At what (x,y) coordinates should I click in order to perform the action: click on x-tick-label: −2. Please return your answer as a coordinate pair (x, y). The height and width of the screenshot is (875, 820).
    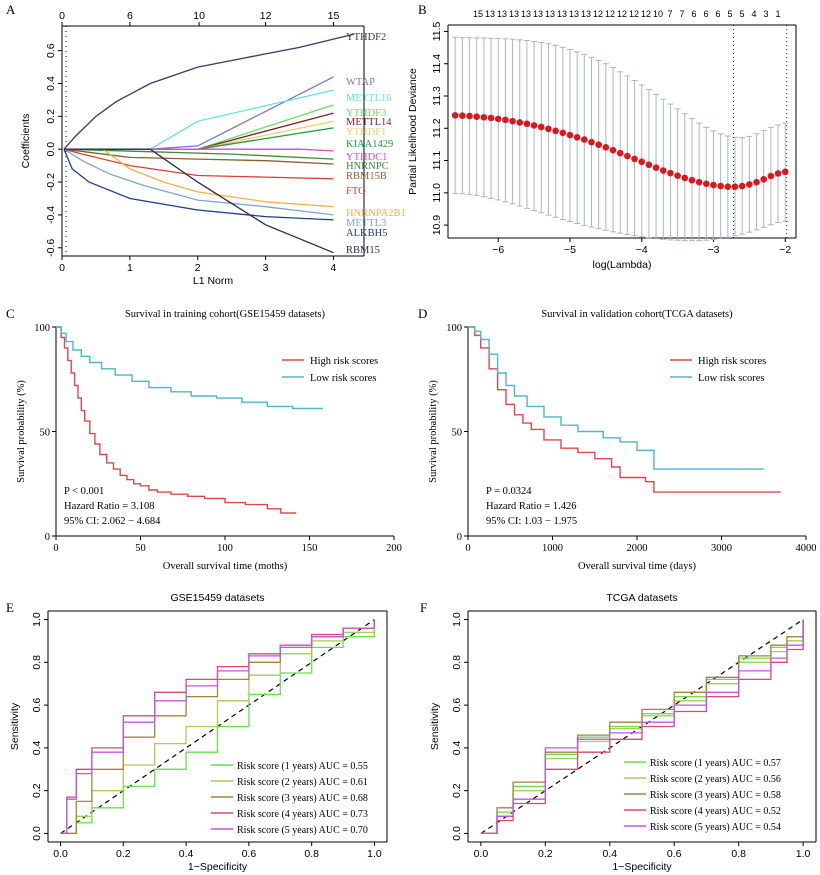
    Looking at the image, I should click on (785, 250).